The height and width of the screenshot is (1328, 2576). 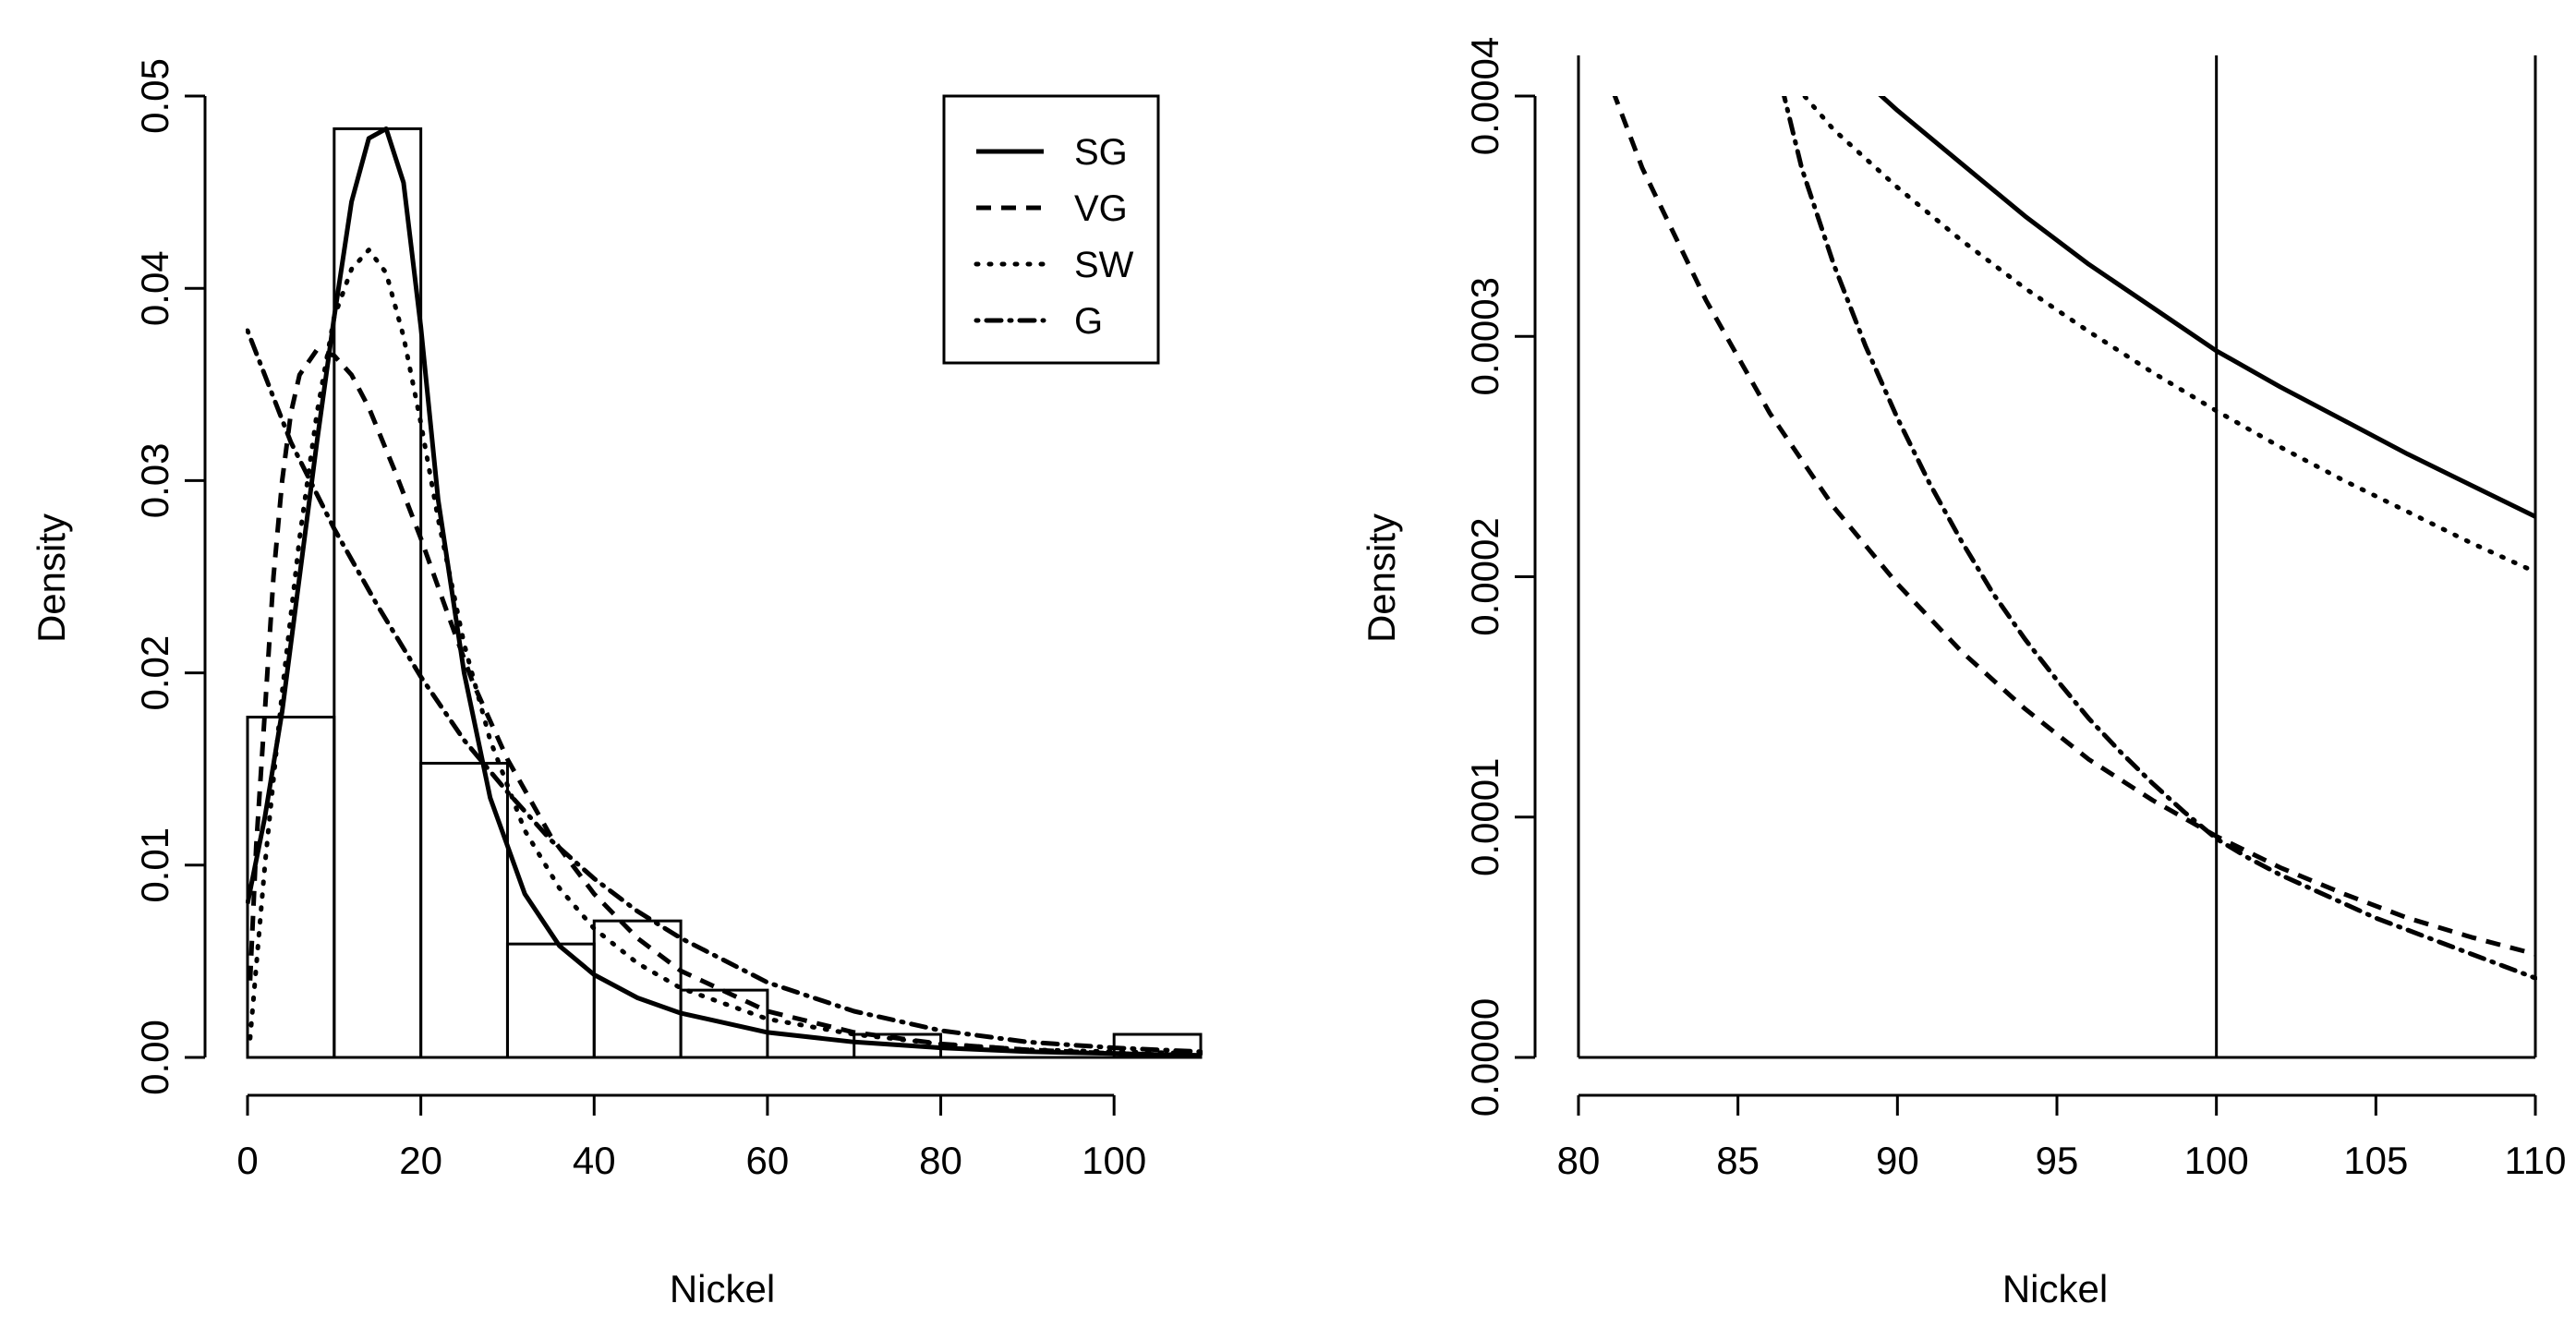 I want to click on left-x-axis-title: Nickel, so click(x=722, y=1288).